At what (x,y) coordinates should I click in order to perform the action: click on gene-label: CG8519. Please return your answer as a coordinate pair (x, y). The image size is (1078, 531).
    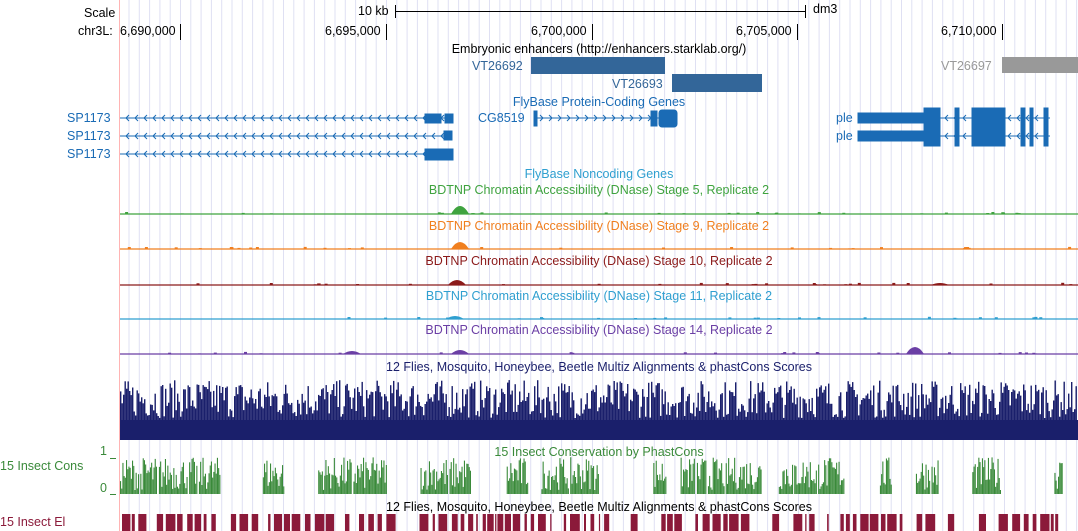
    Looking at the image, I should click on (501, 118).